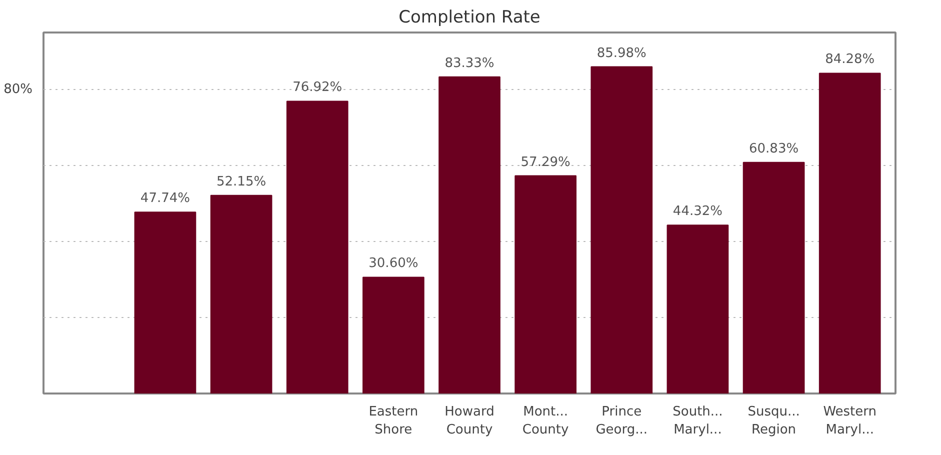  I want to click on chart-title: Completion Rate, so click(469, 18).